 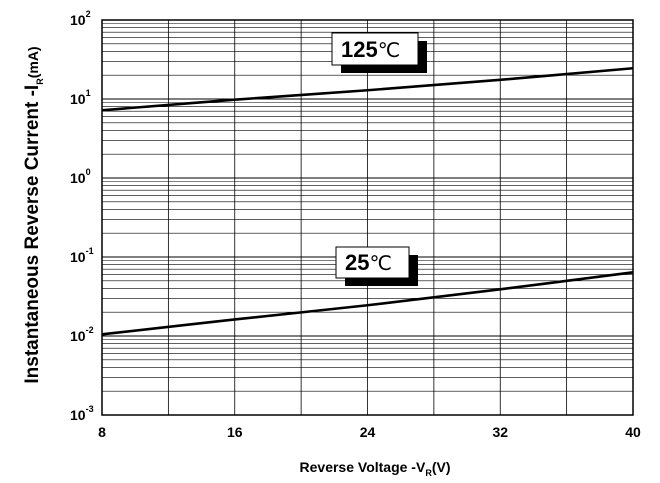 I want to click on x-tick-label: 24, so click(x=368, y=432).